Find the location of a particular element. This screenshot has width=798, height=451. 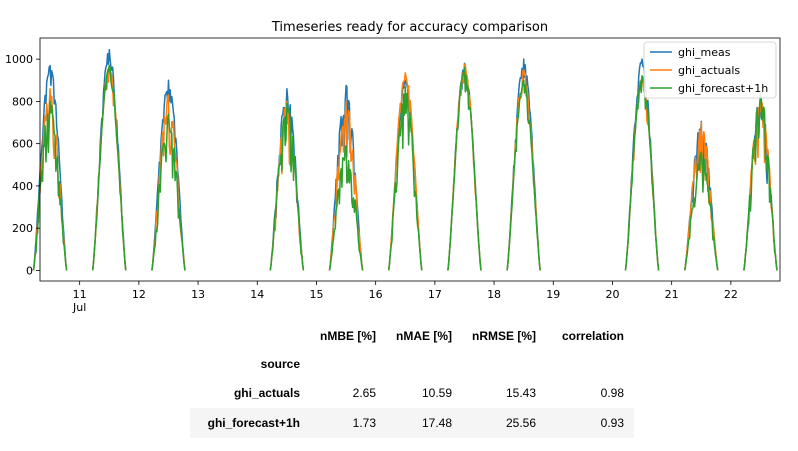

y-tick-label: 1000 is located at coordinates (19, 59).